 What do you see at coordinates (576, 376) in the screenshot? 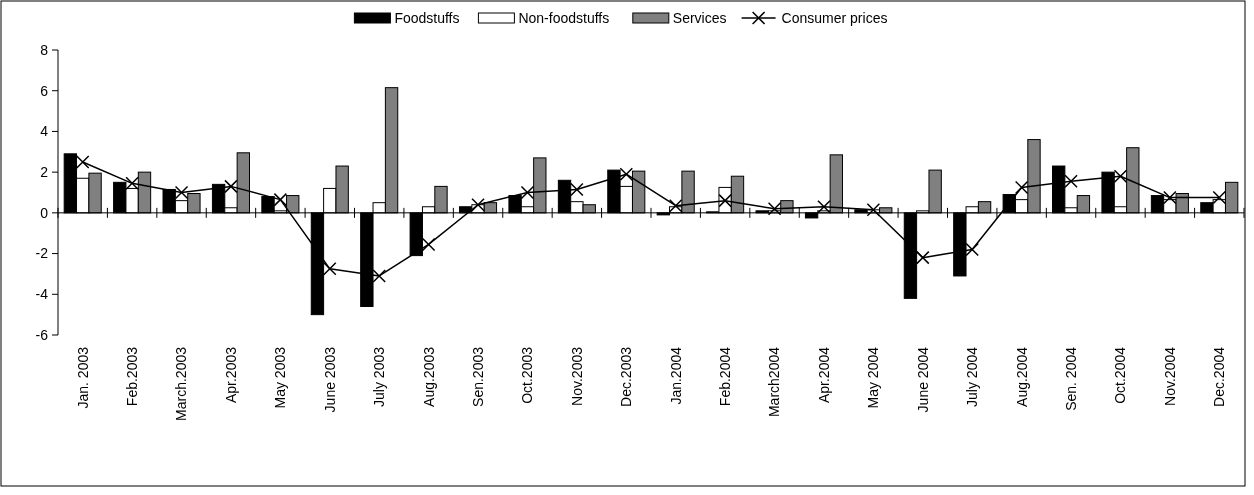
I see `x-tick-label: Nov.2003` at bounding box center [576, 376].